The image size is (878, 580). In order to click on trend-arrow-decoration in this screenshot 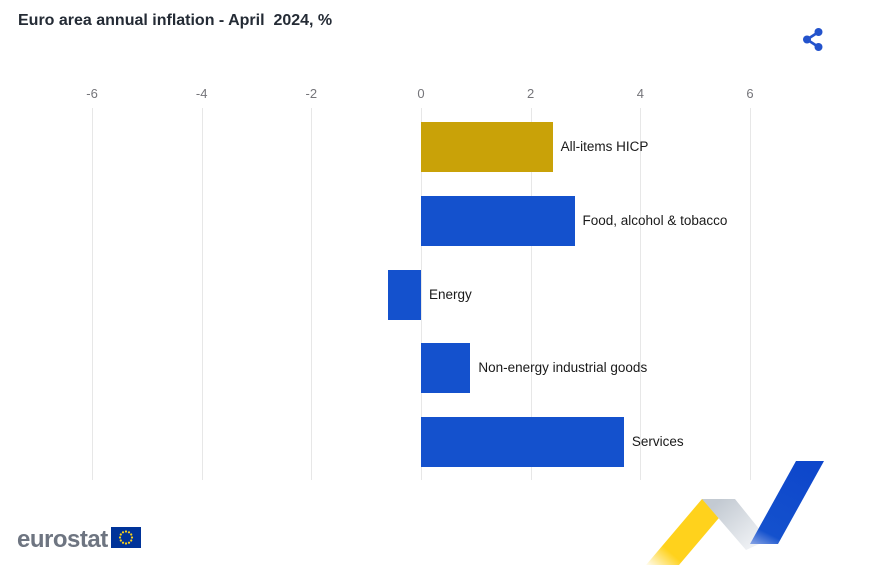, I will do `click(738, 514)`.